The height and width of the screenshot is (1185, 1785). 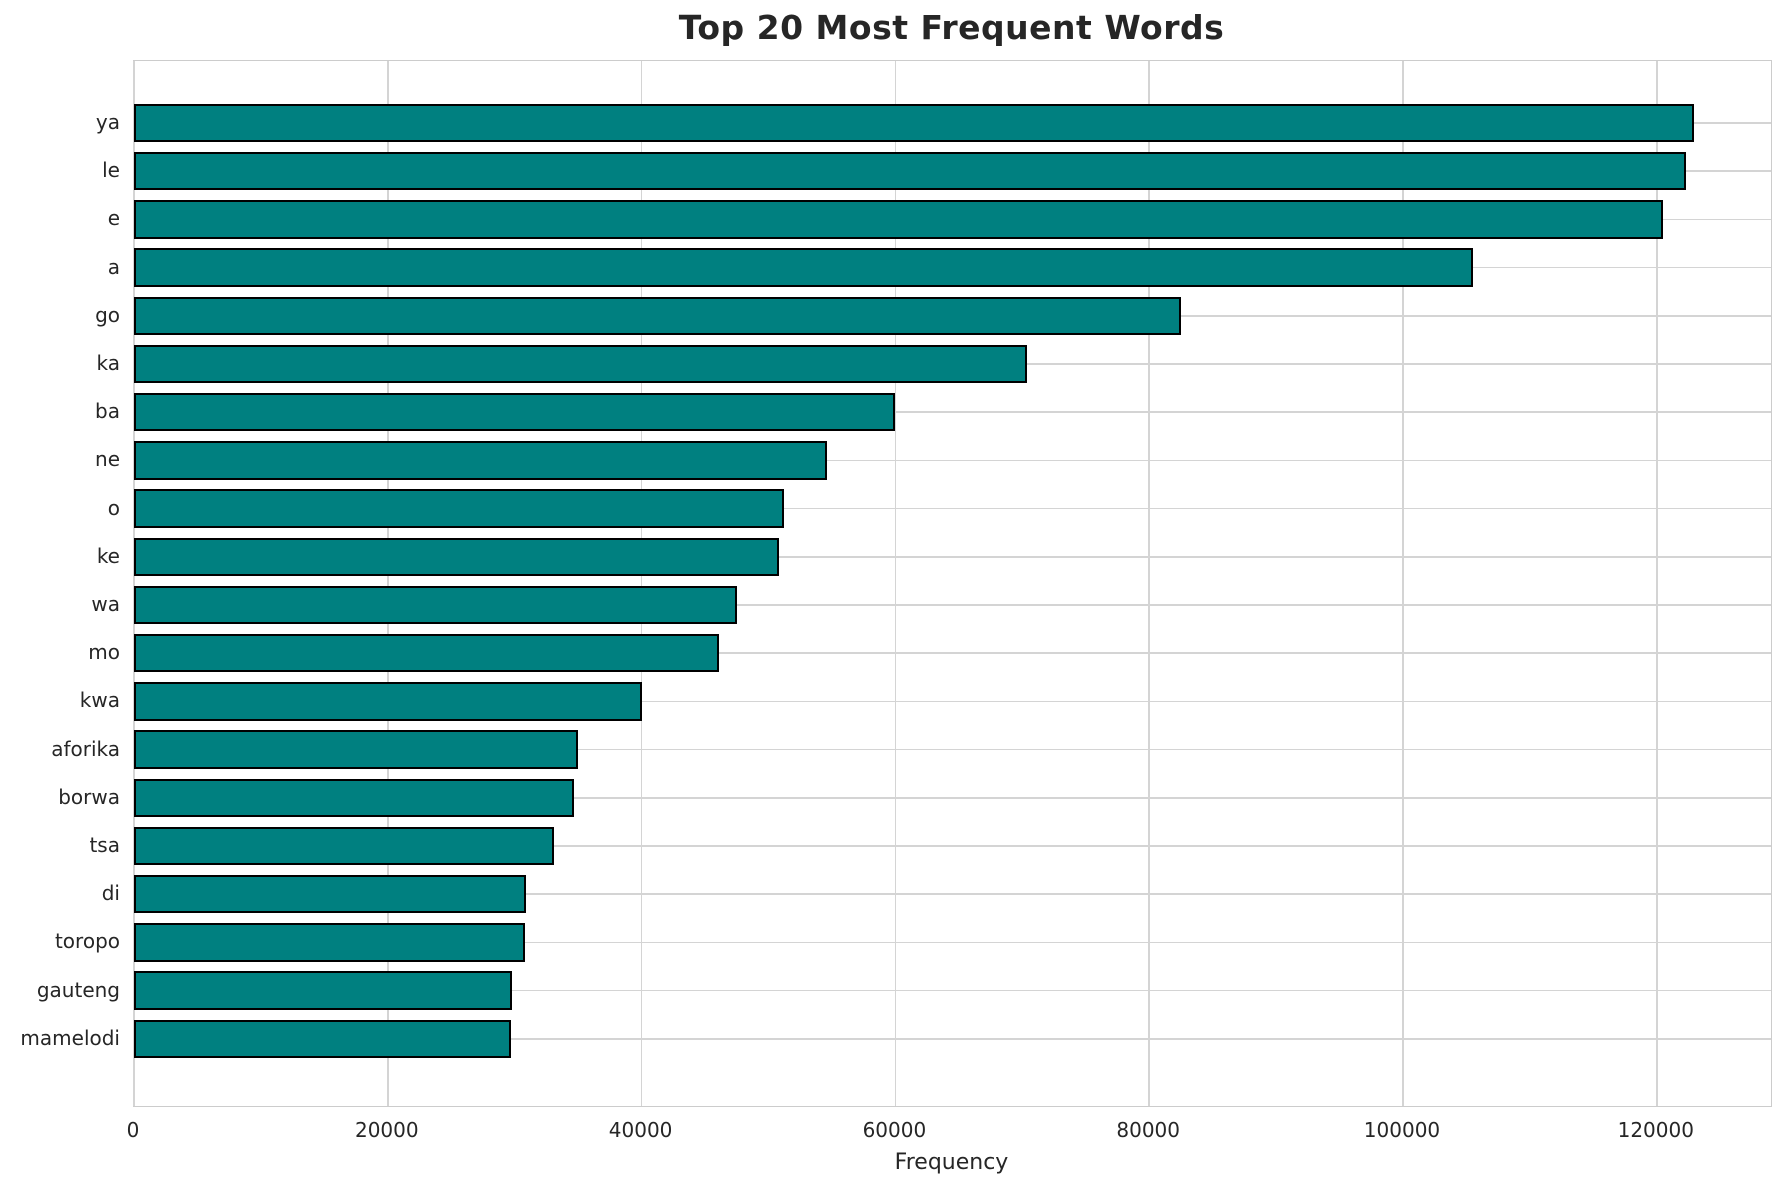 I want to click on bar-ne, so click(x=480, y=460).